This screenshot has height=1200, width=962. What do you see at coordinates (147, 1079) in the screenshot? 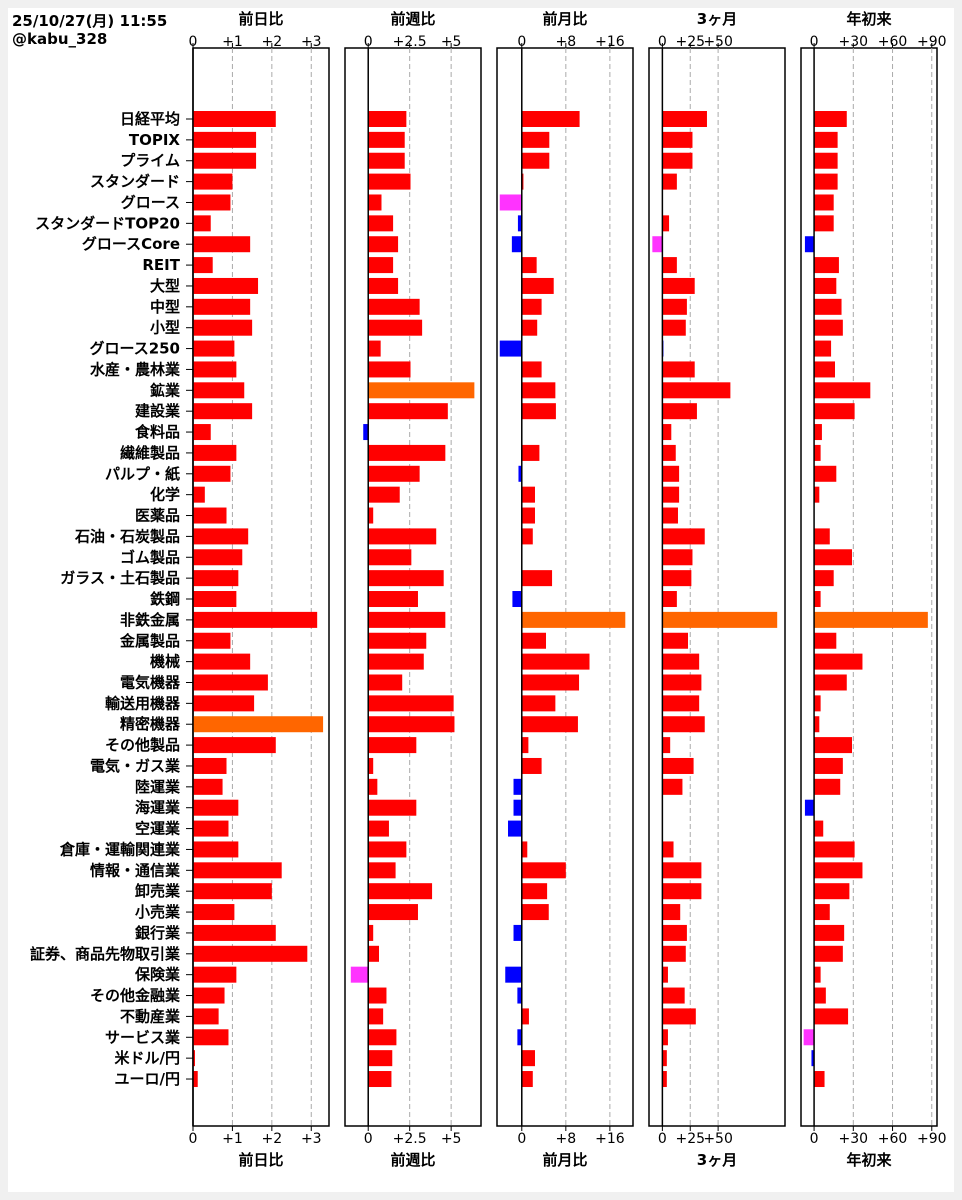
I see `category-label: ユーロ/円` at bounding box center [147, 1079].